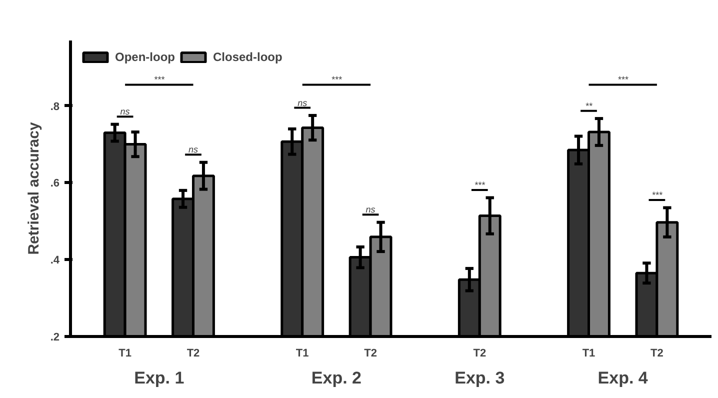 Image resolution: width=718 pixels, height=398 pixels. What do you see at coordinates (589, 105) in the screenshot?
I see `annotation: **` at bounding box center [589, 105].